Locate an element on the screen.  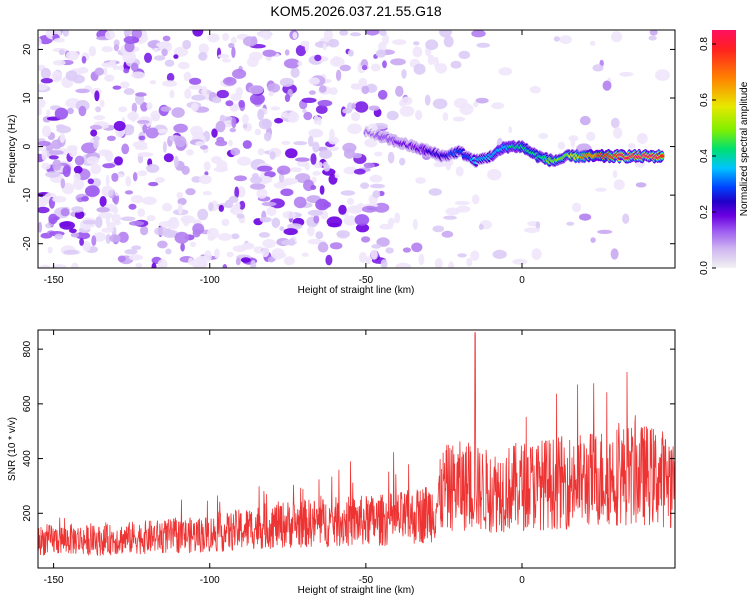
x-tick-label: 0 is located at coordinates (522, 580).